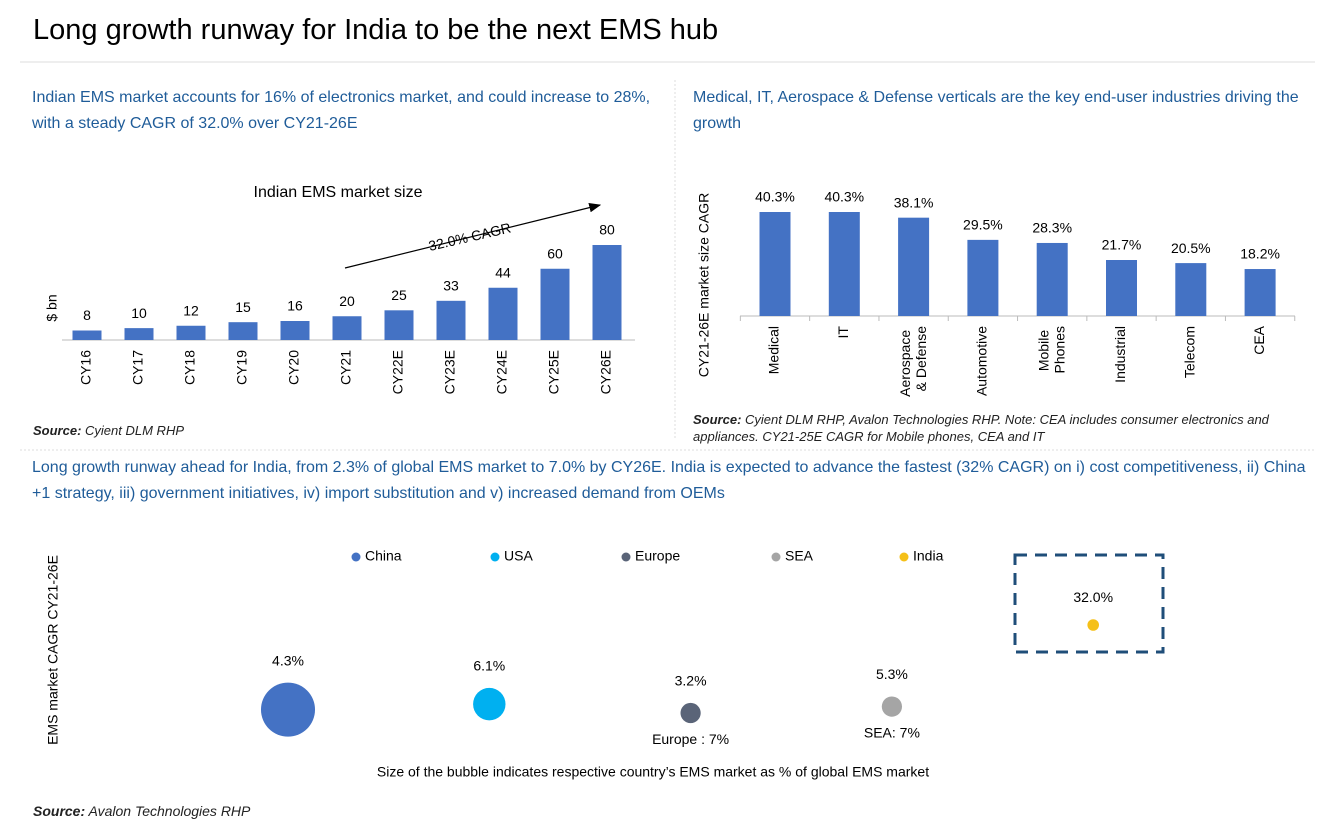  What do you see at coordinates (1260, 254) in the screenshot?
I see `value-label: 18.2%` at bounding box center [1260, 254].